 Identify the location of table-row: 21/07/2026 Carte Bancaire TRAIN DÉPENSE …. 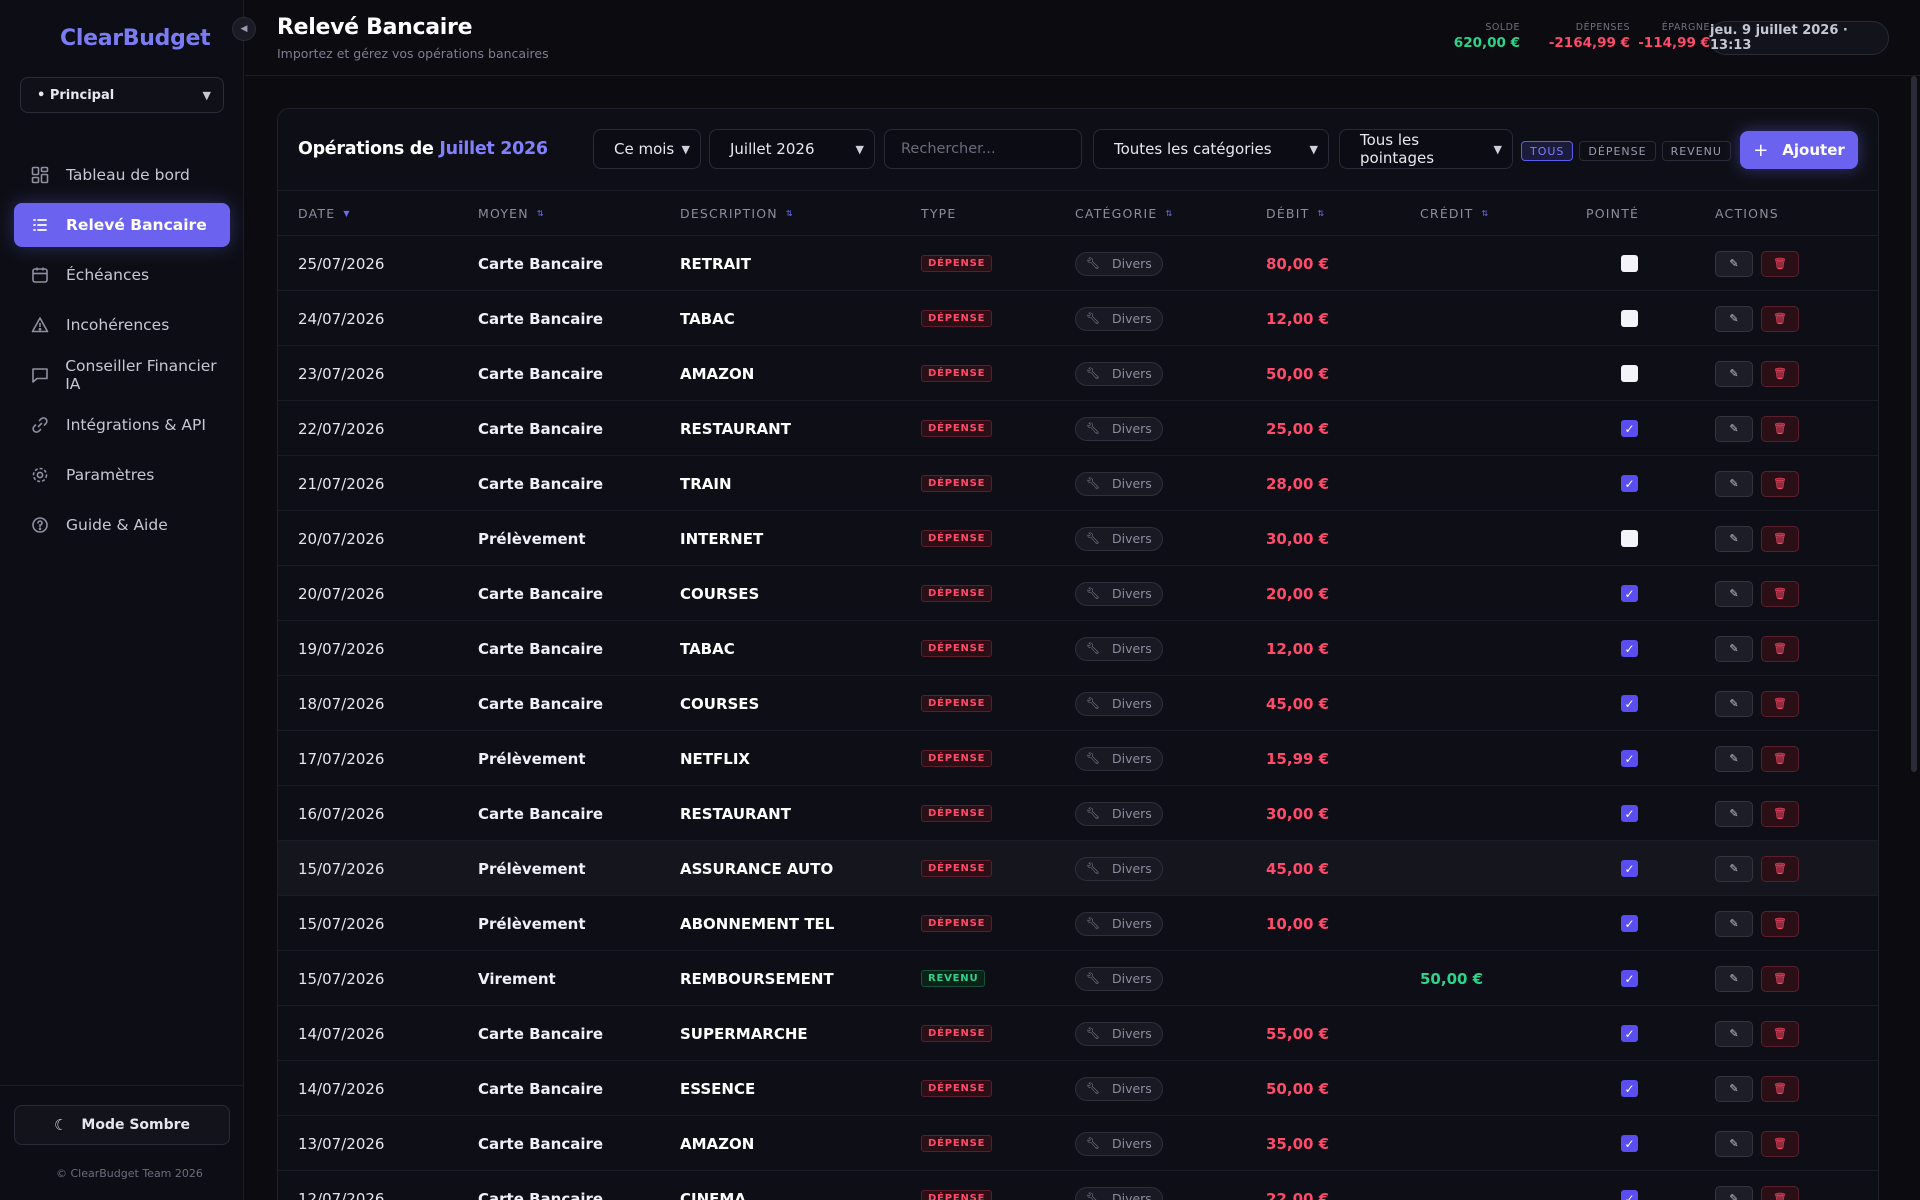
(1078, 483).